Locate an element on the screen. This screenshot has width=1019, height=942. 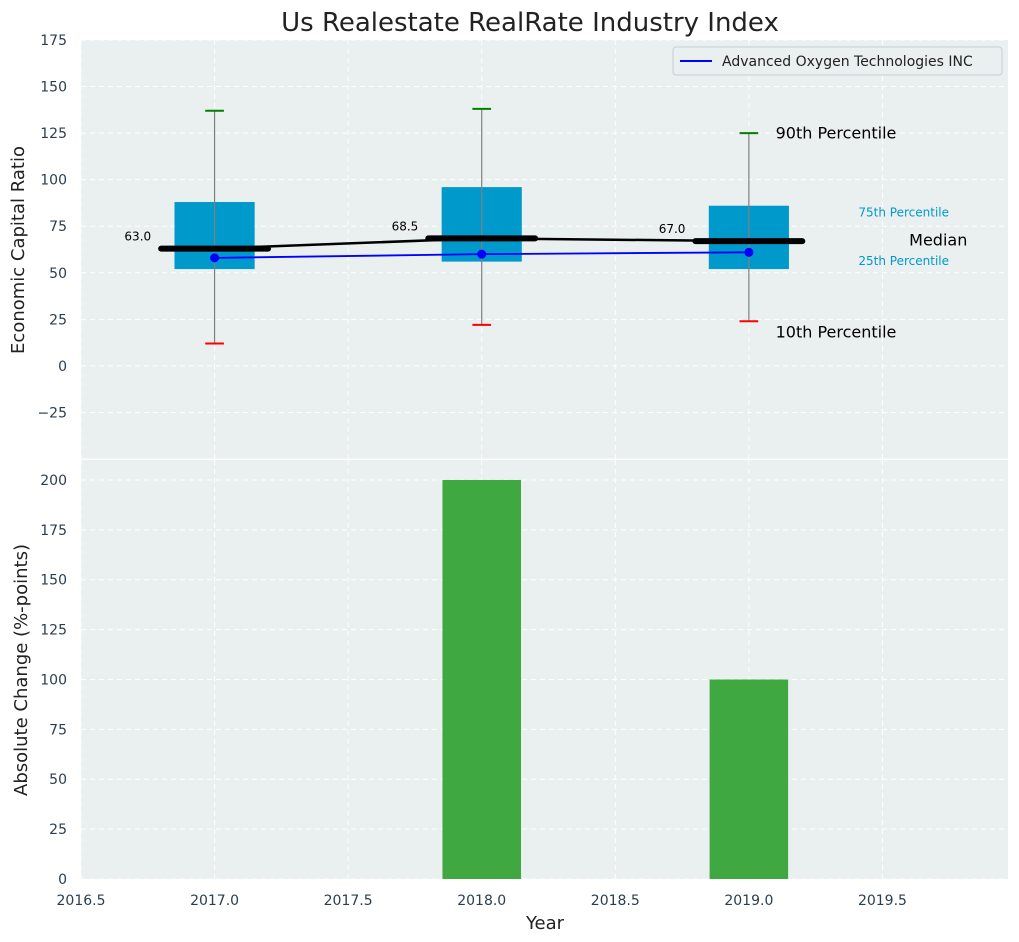
company-point-2017 is located at coordinates (215, 258).